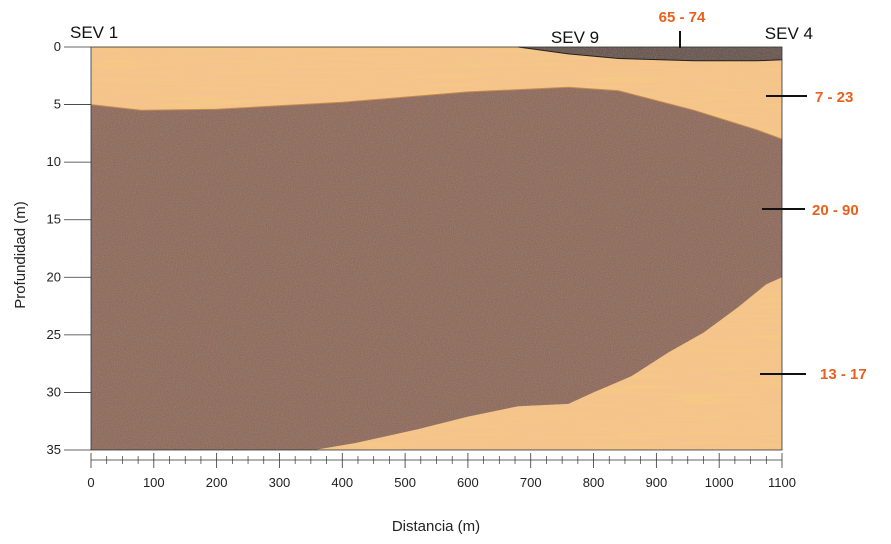  Describe the element at coordinates (441, 471) in the screenshot. I see `distance-axis: 0 100 200 300 400 500 600 700 800 900 1000 1100` at that location.